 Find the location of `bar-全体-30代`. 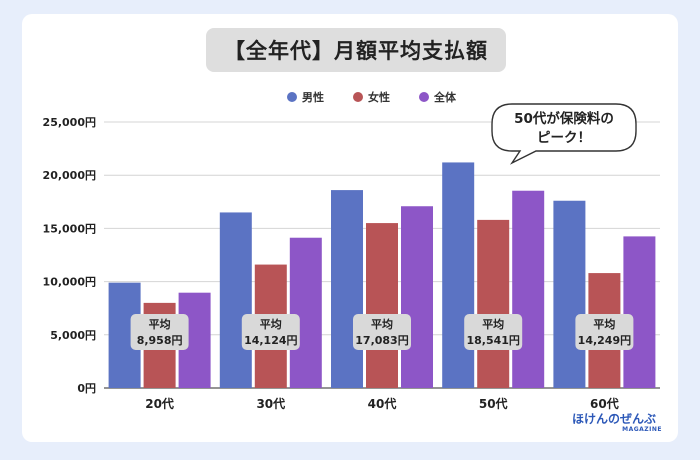

bar-全体-30代 is located at coordinates (305, 312).